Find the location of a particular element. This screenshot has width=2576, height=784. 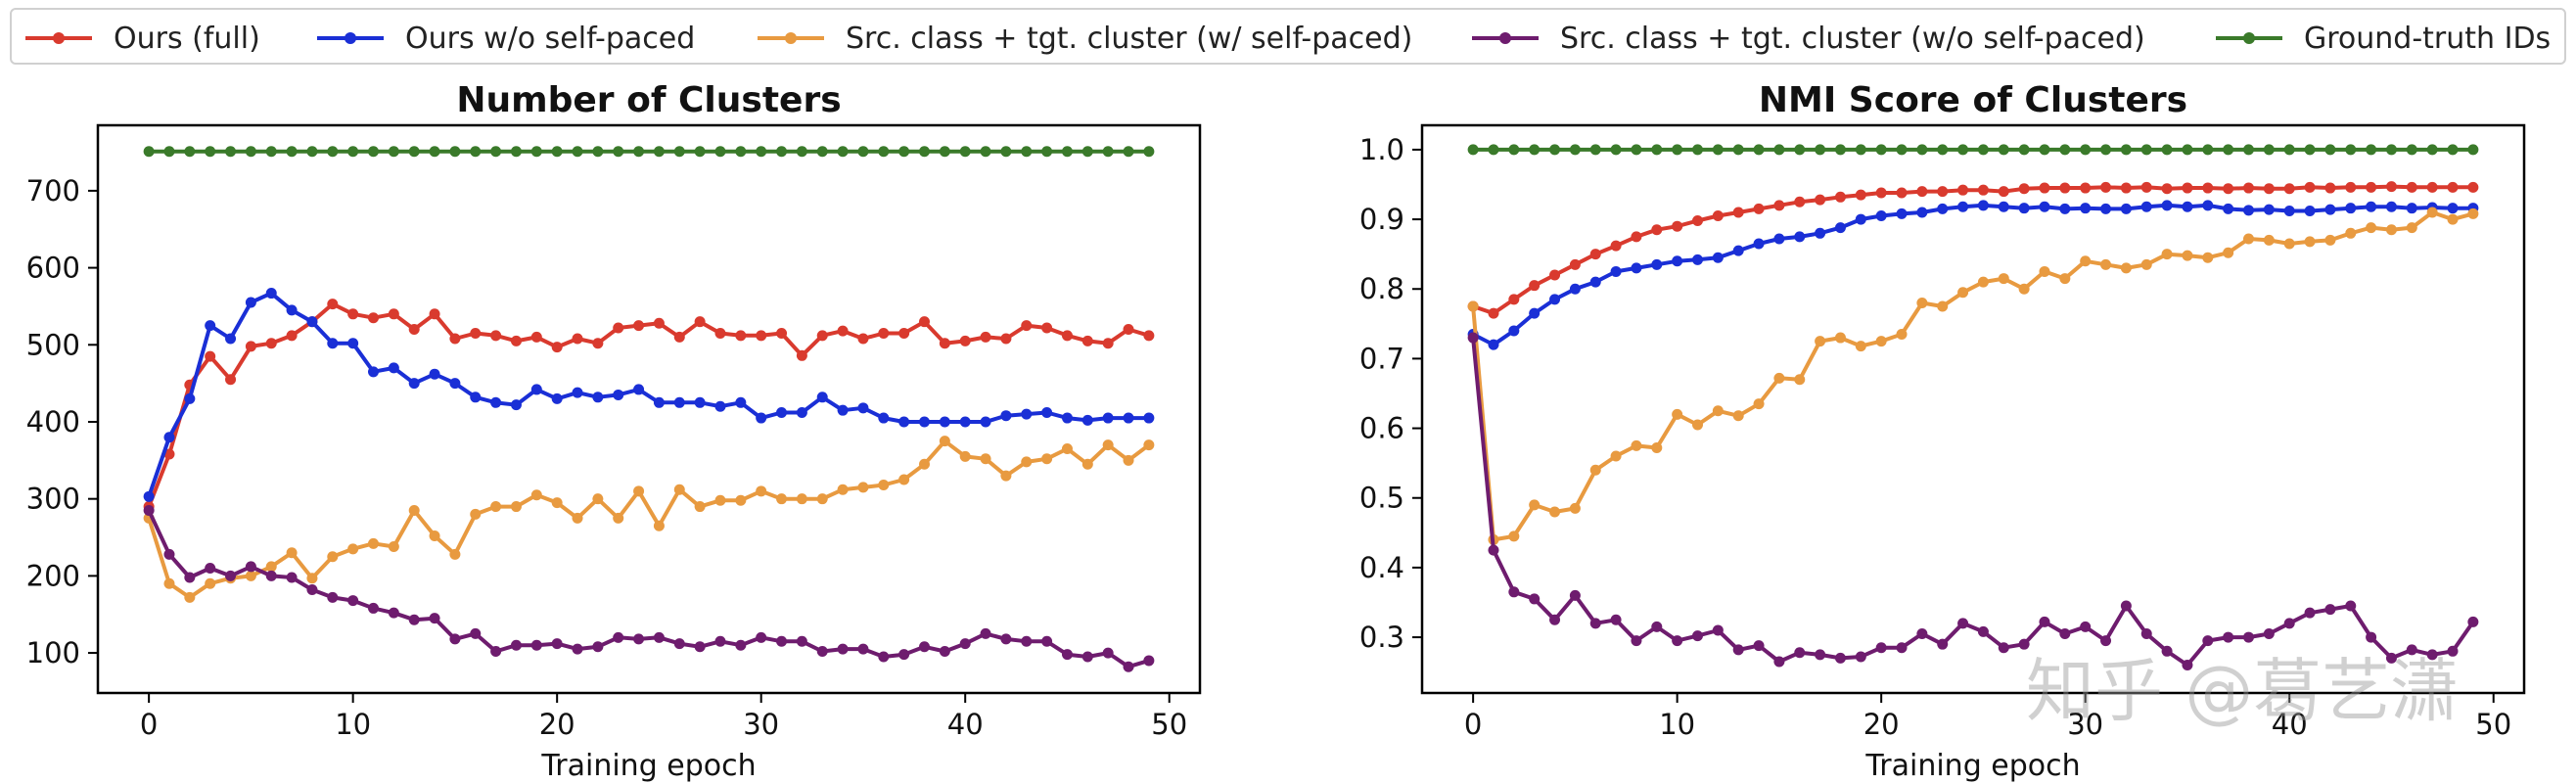

y-tick-label: 400 is located at coordinates (53, 421).